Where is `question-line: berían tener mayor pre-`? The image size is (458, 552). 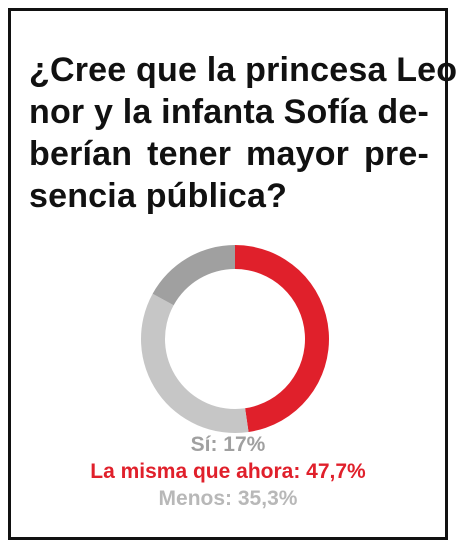 question-line: berían tener mayor pre- is located at coordinates (229, 154).